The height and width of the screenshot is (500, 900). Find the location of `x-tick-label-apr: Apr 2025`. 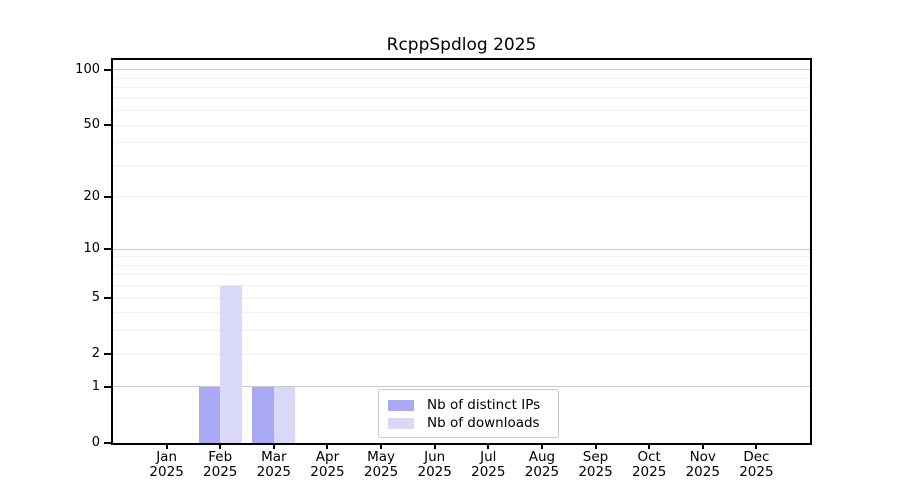

x-tick-label-apr: Apr 2025 is located at coordinates (327, 464).